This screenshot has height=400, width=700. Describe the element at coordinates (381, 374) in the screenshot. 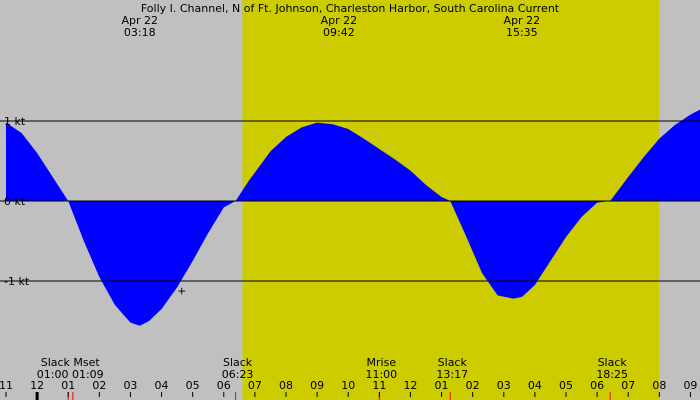

I see `footer-event-time-2: 11:00` at that location.